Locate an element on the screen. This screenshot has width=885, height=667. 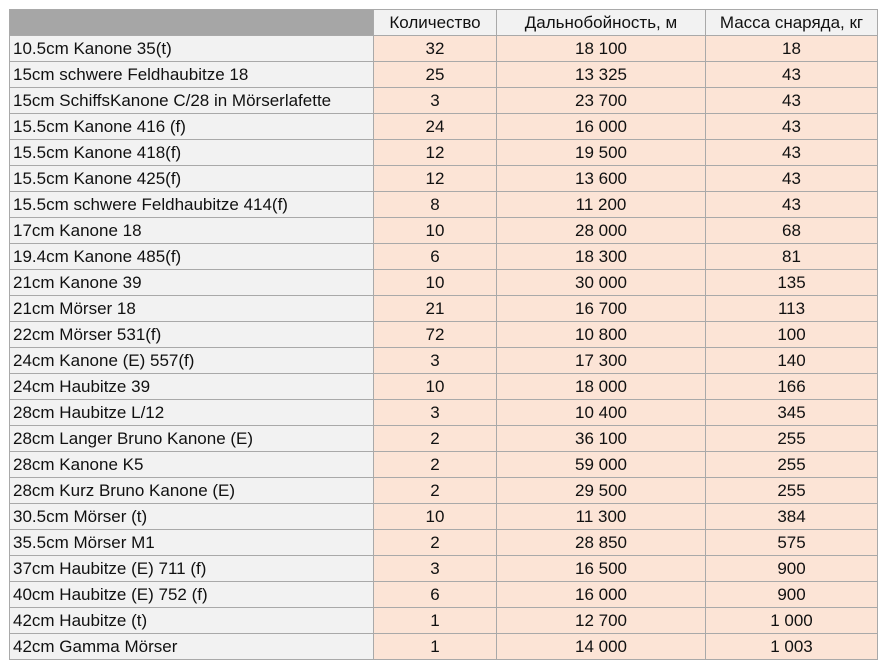
range-cell: 18 100 is located at coordinates (601, 48).